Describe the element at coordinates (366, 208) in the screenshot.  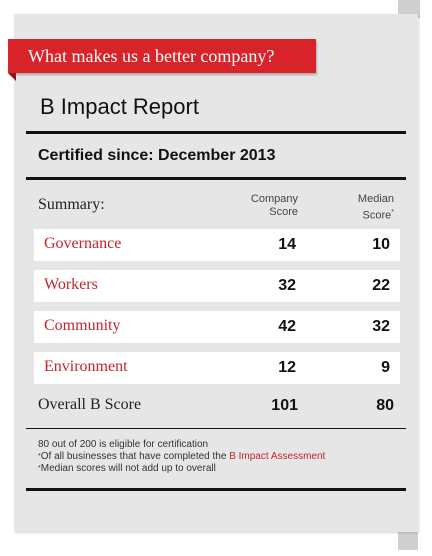
I see `column-header-median: Median Score*` at that location.